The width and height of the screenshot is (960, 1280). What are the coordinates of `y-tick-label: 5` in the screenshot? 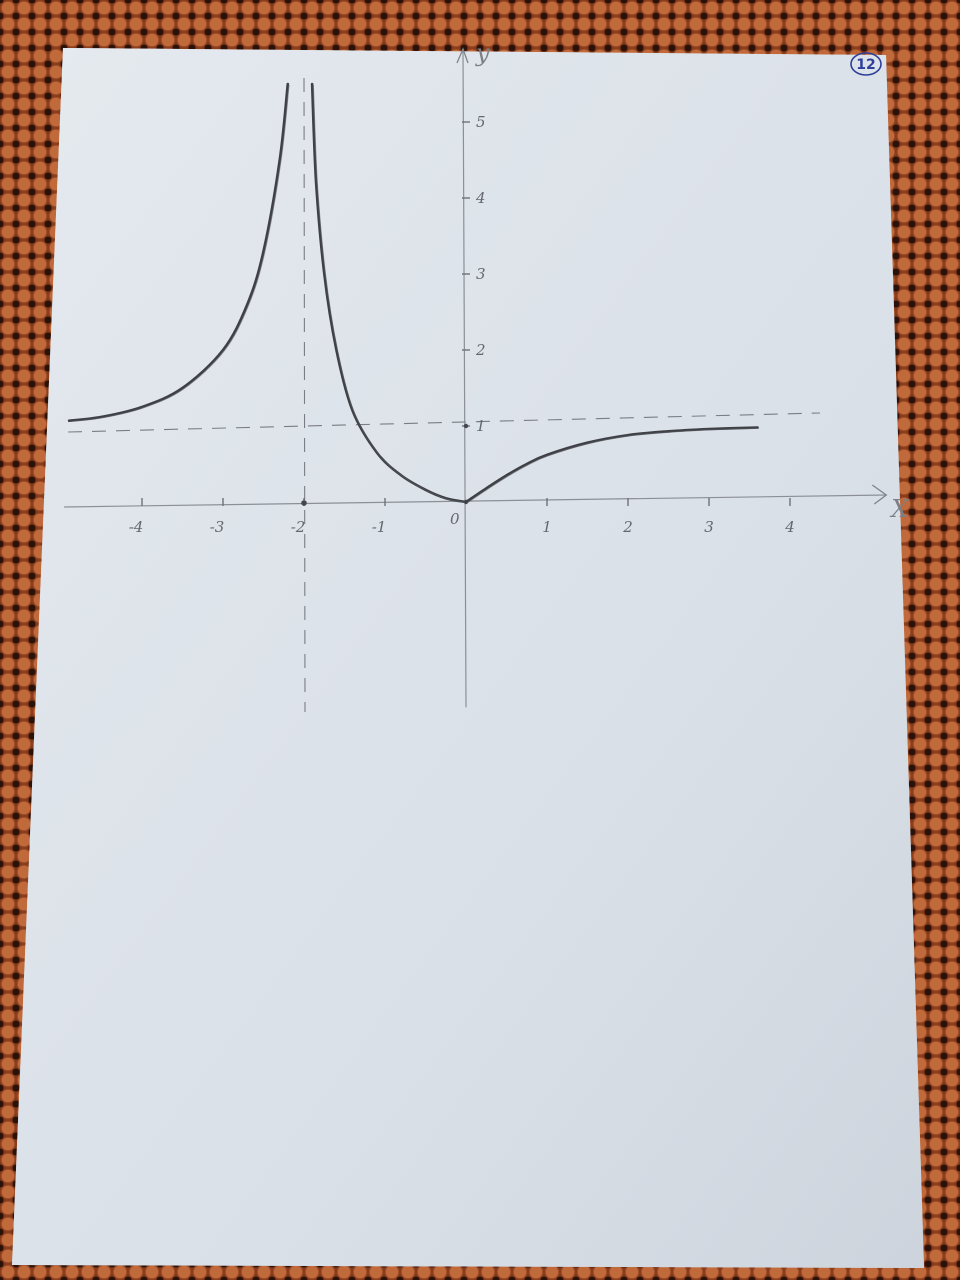 It's located at (481, 122).